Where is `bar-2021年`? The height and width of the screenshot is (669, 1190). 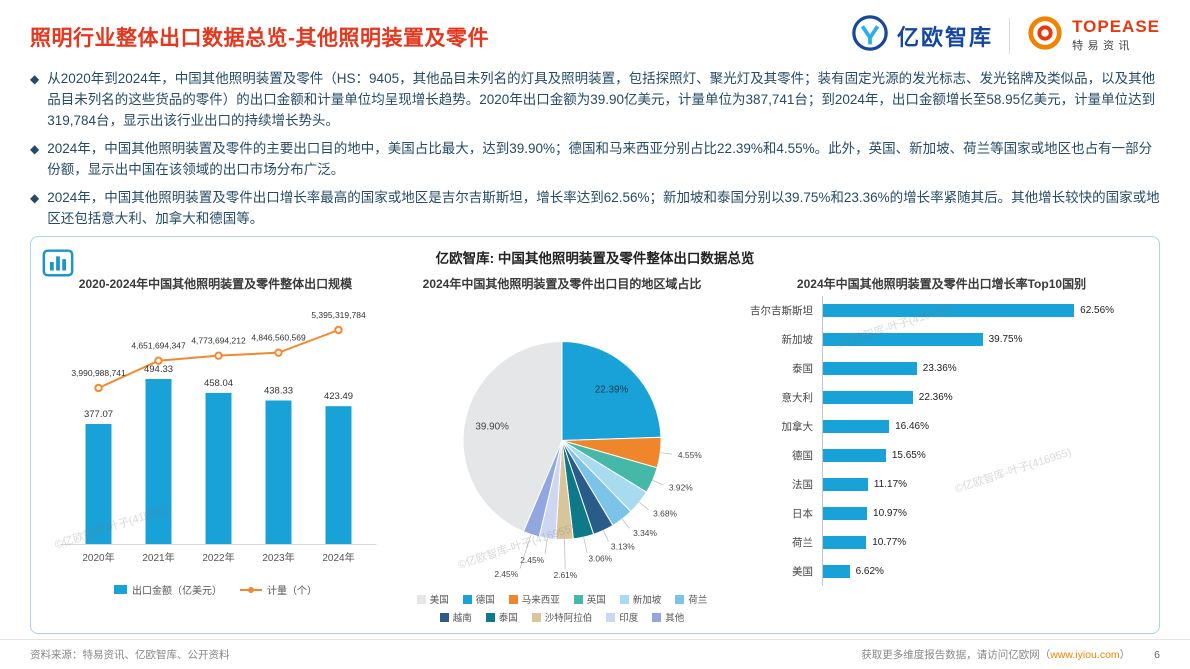 bar-2021年 is located at coordinates (158, 462).